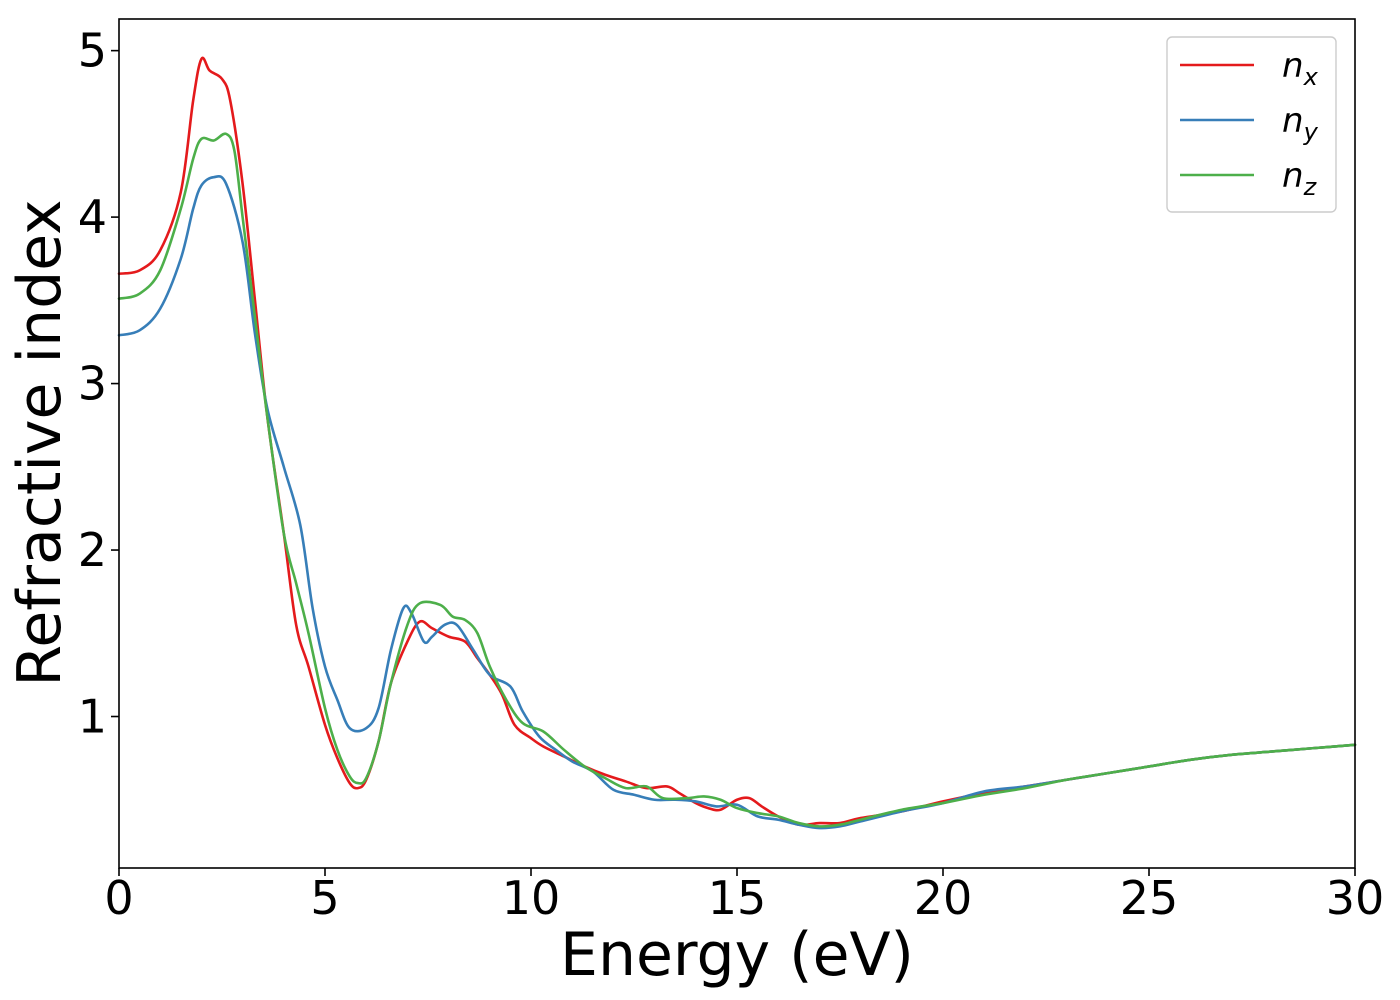  I want to click on x-tick-label: 5, so click(324, 898).